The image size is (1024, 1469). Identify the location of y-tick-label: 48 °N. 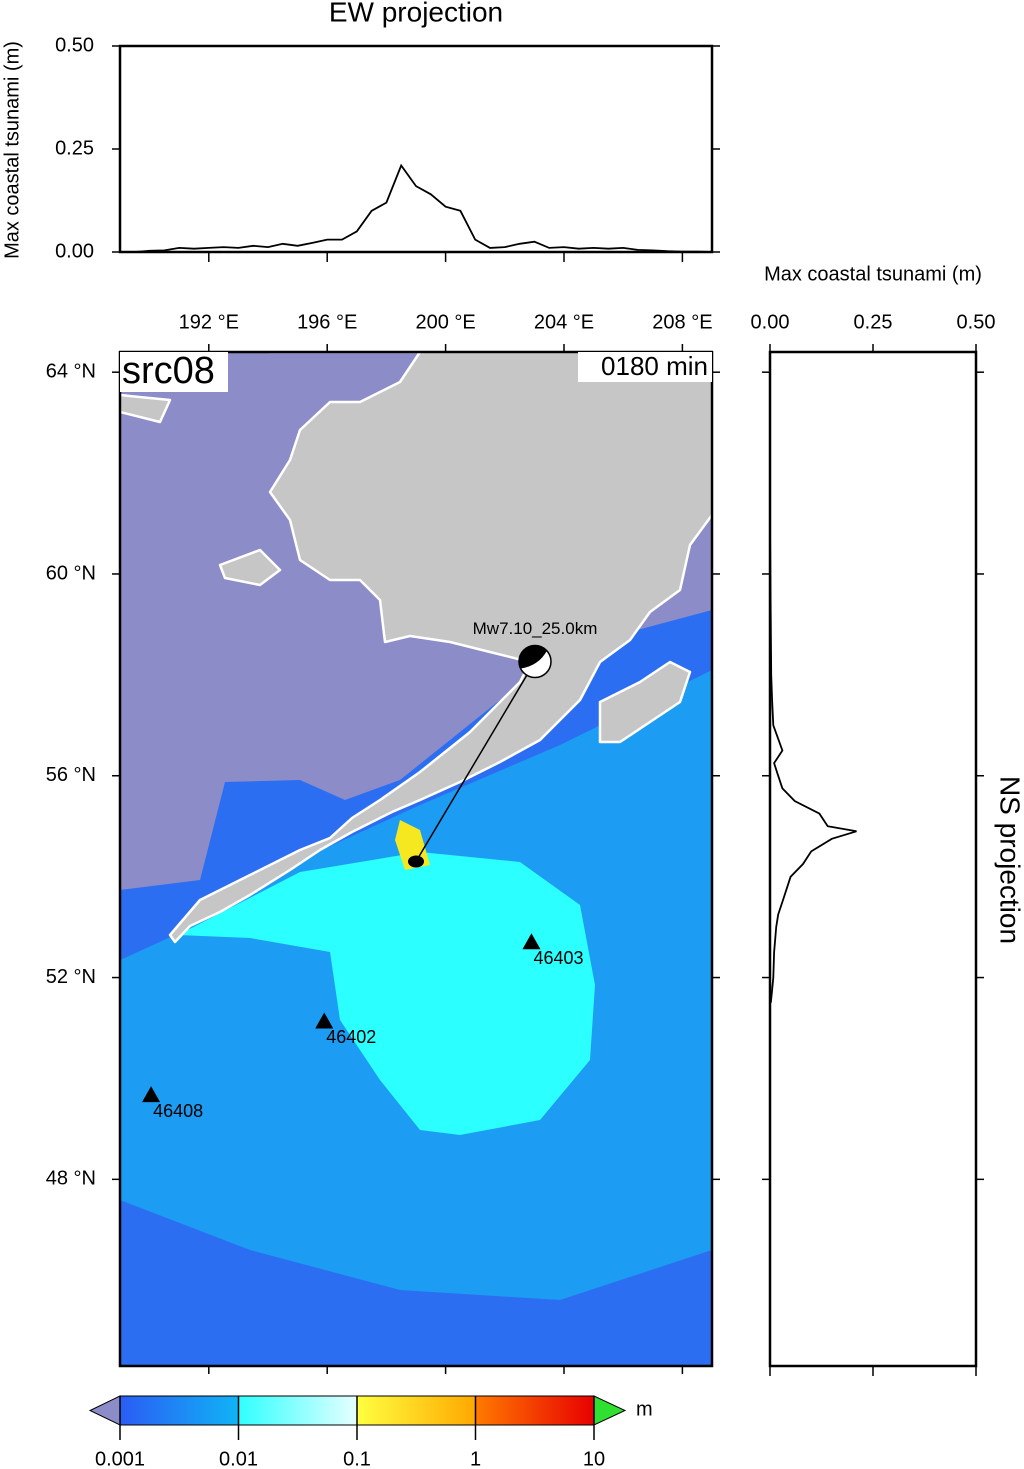
(71, 1179).